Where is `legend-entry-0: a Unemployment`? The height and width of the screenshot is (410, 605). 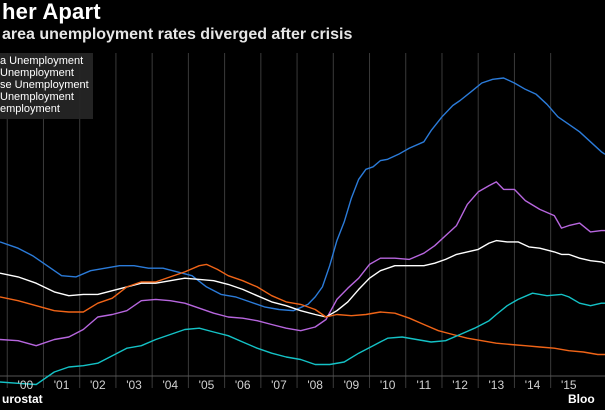
legend-entry-0: a Unemployment is located at coordinates (42, 61).